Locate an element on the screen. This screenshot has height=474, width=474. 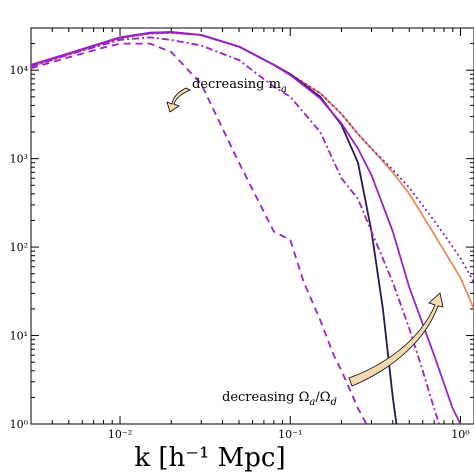
annotation-text: decreasing m is located at coordinates (236, 84).